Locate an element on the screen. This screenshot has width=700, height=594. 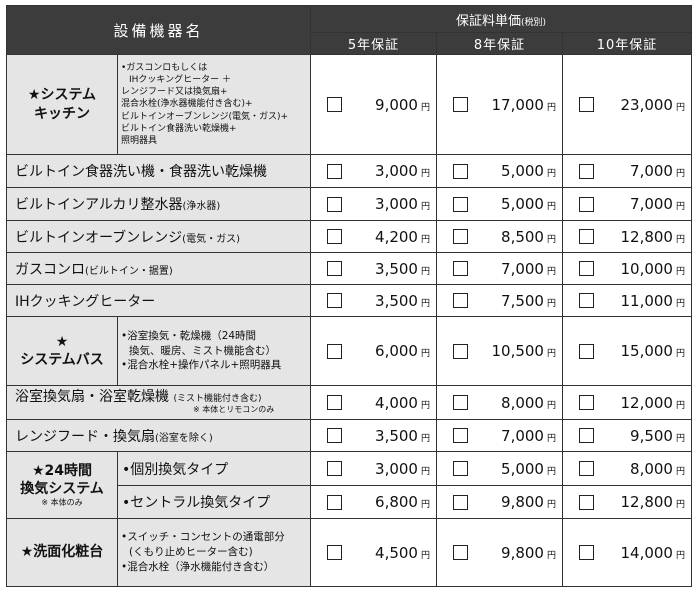
row-title: IHクッキングヒーター is located at coordinates (158, 300).